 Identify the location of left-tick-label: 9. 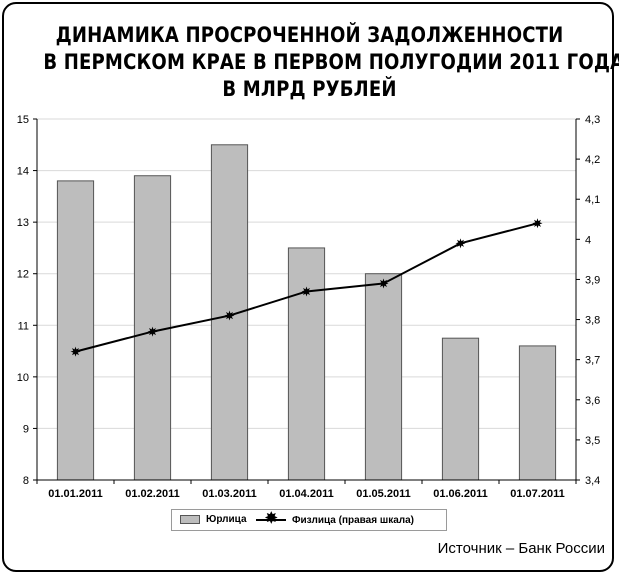
(26, 429).